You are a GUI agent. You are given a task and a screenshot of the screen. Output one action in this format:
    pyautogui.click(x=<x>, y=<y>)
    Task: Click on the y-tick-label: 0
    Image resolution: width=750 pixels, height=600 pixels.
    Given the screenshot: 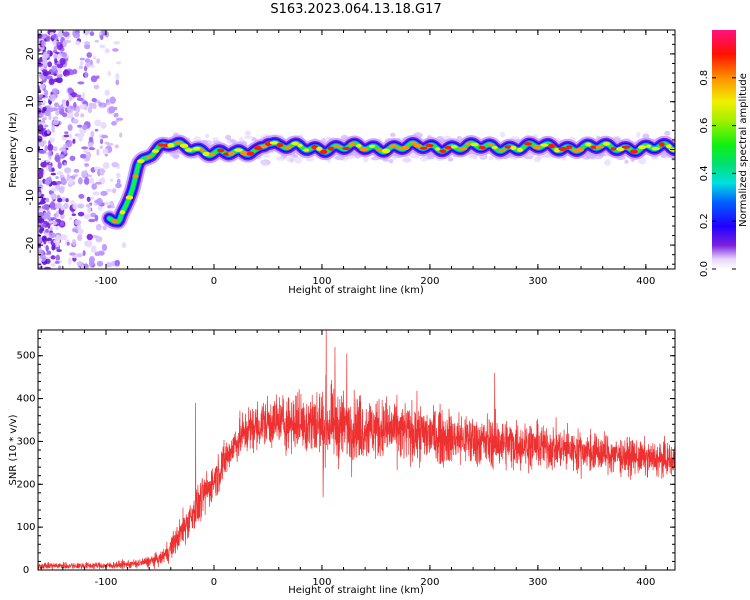 What is the action you would take?
    pyautogui.click(x=26, y=570)
    